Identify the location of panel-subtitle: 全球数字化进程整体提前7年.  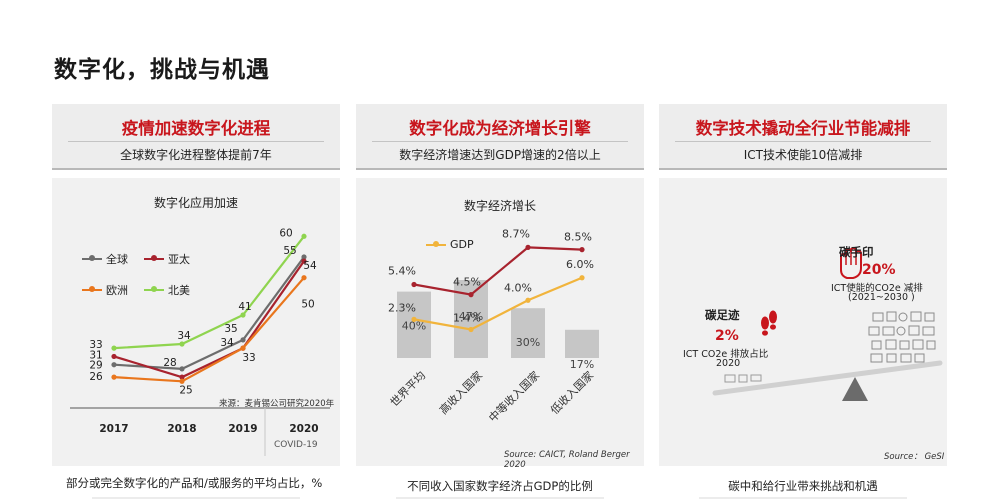
(196, 155).